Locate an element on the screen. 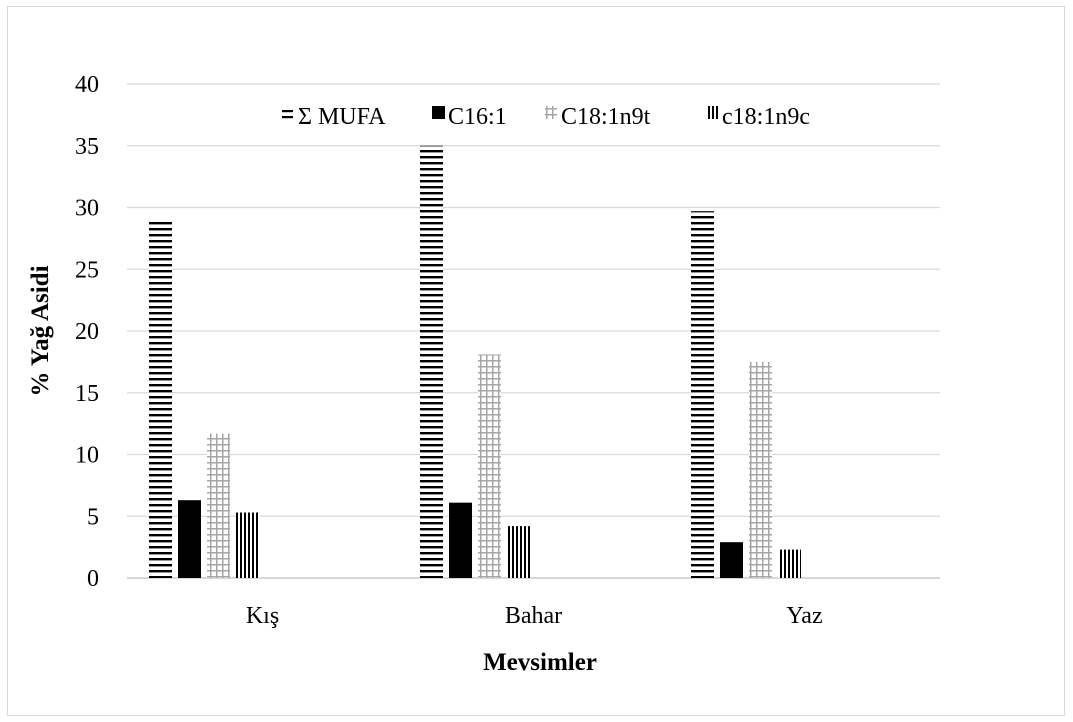  x-category-label: Bahar is located at coordinates (533, 616).